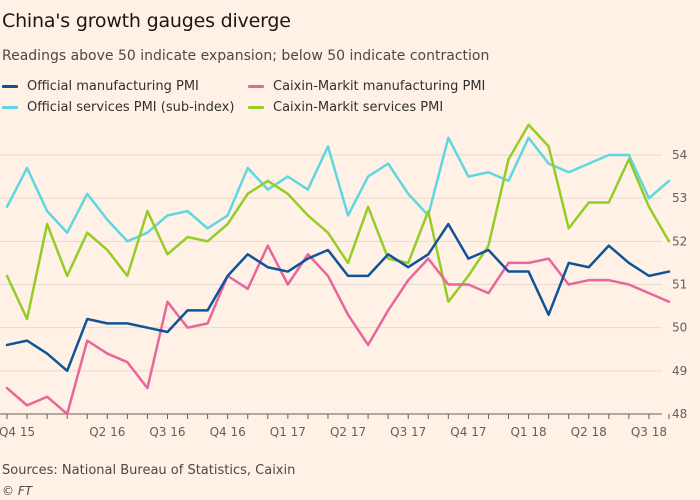 The width and height of the screenshot is (700, 500). I want to click on x-tick-label: Q2 17, so click(348, 432).